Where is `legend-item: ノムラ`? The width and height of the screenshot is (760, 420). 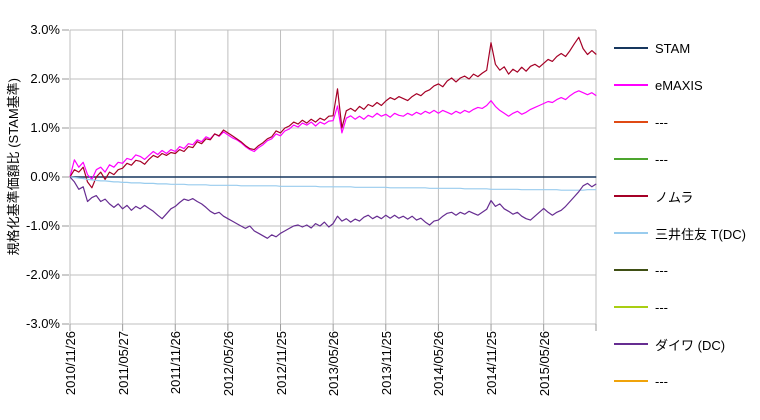 legend-item: ノムラ is located at coordinates (654, 196).